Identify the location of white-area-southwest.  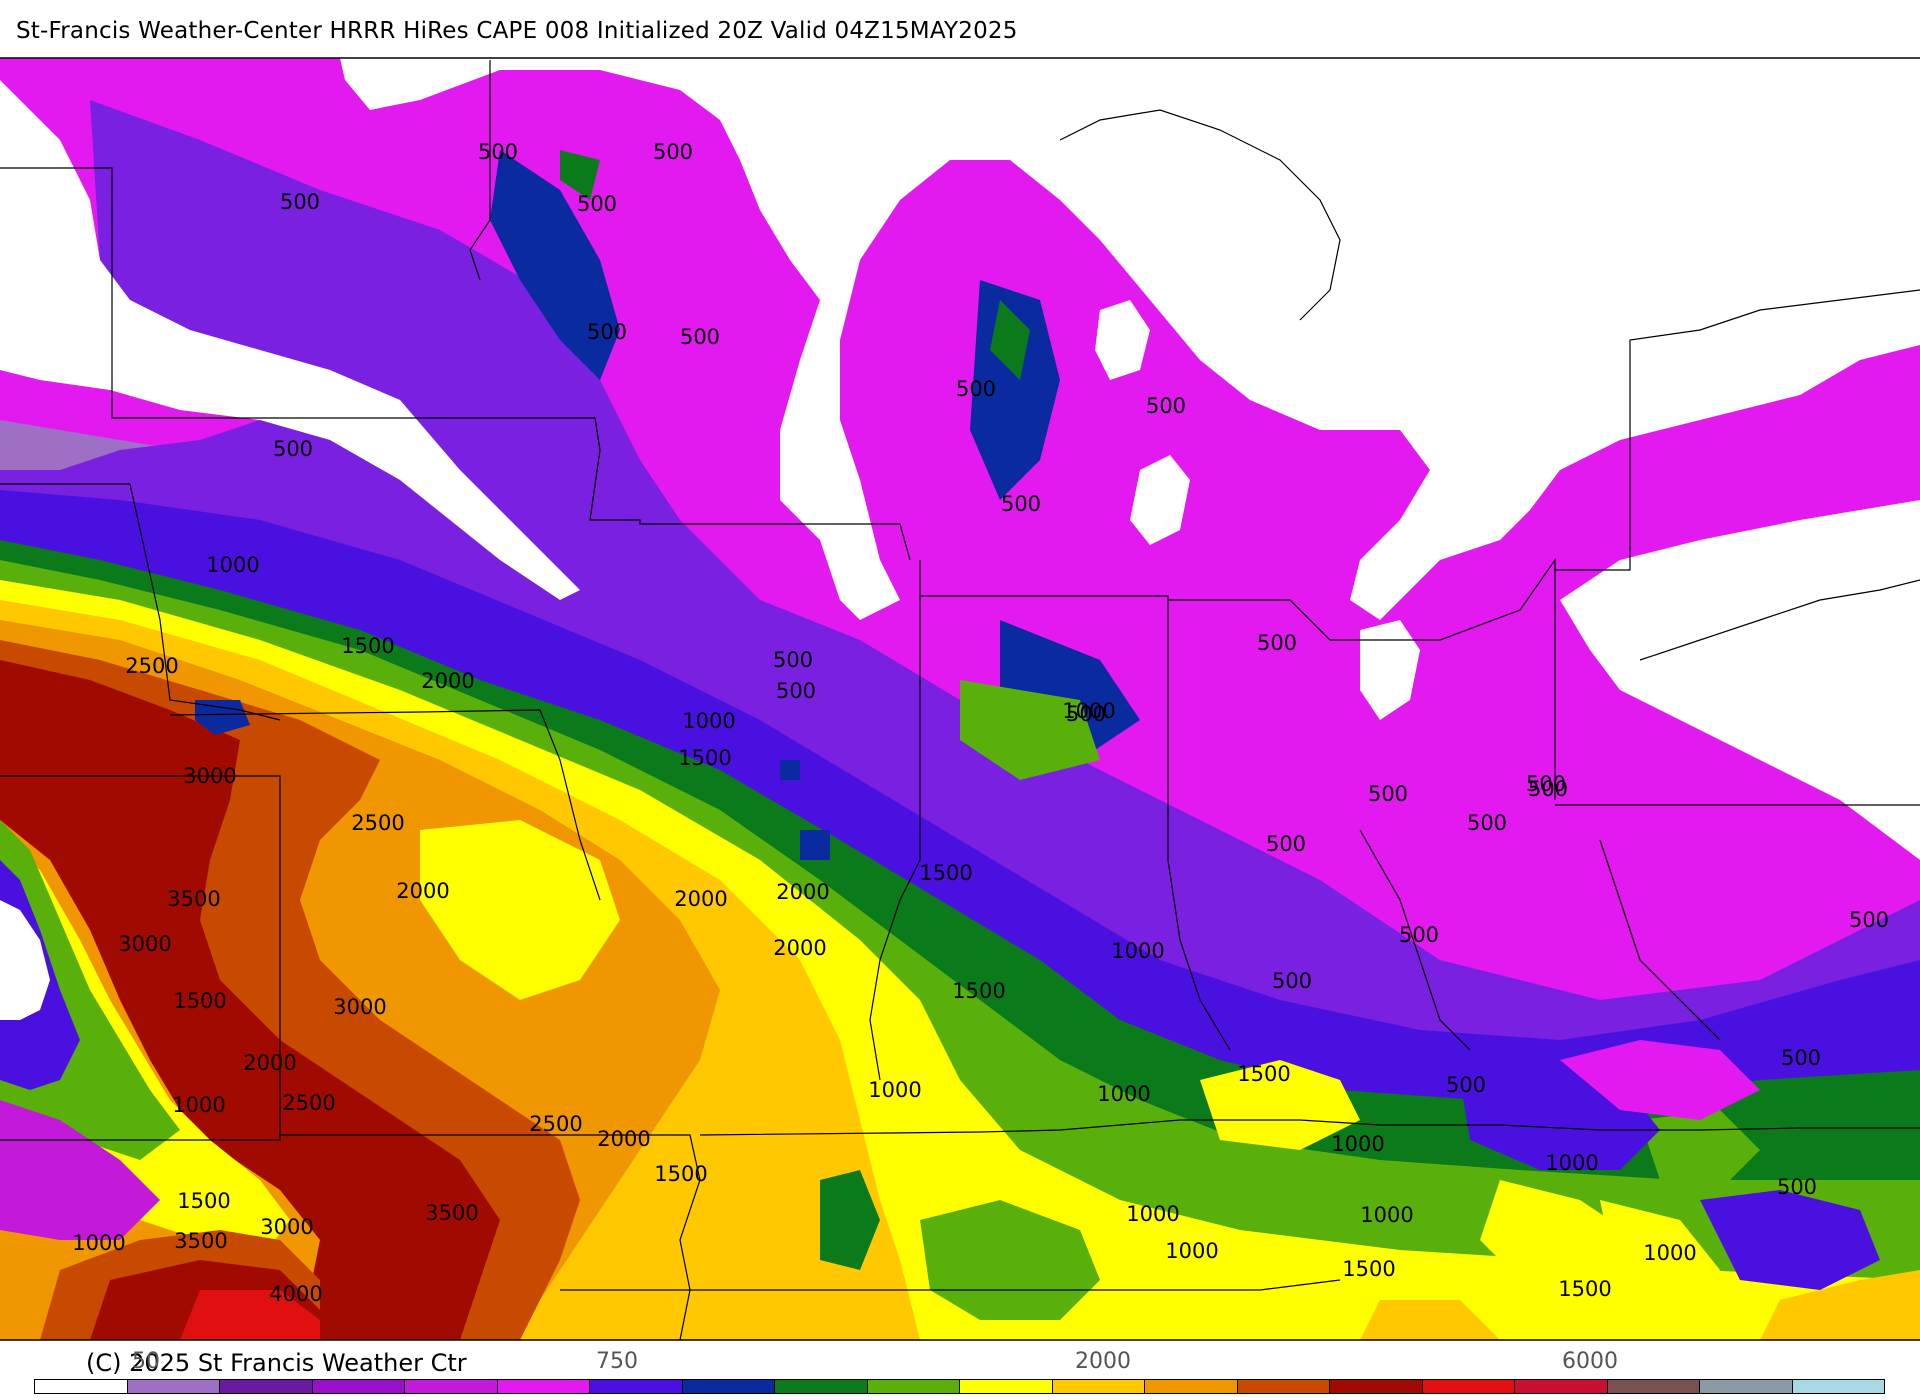
(25, 960).